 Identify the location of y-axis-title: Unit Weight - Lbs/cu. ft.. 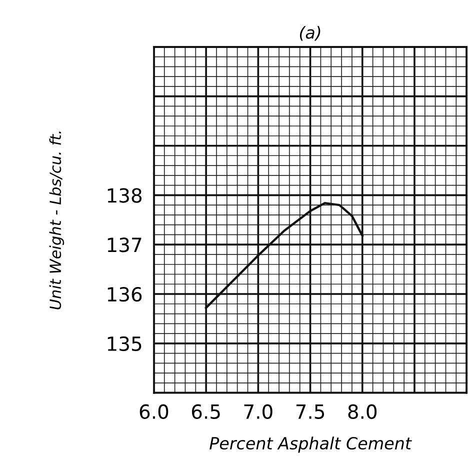
(56, 221).